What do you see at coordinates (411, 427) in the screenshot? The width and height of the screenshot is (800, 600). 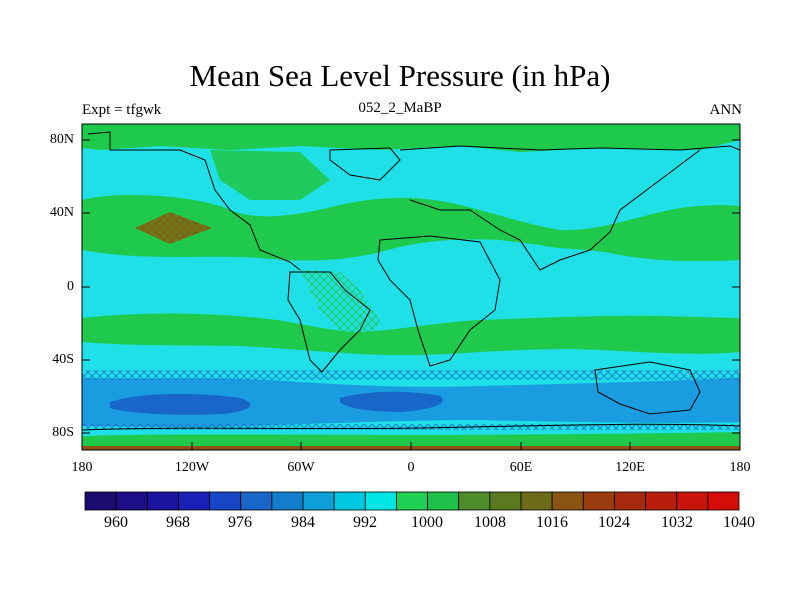 I see `coast-antarctica` at bounding box center [411, 427].